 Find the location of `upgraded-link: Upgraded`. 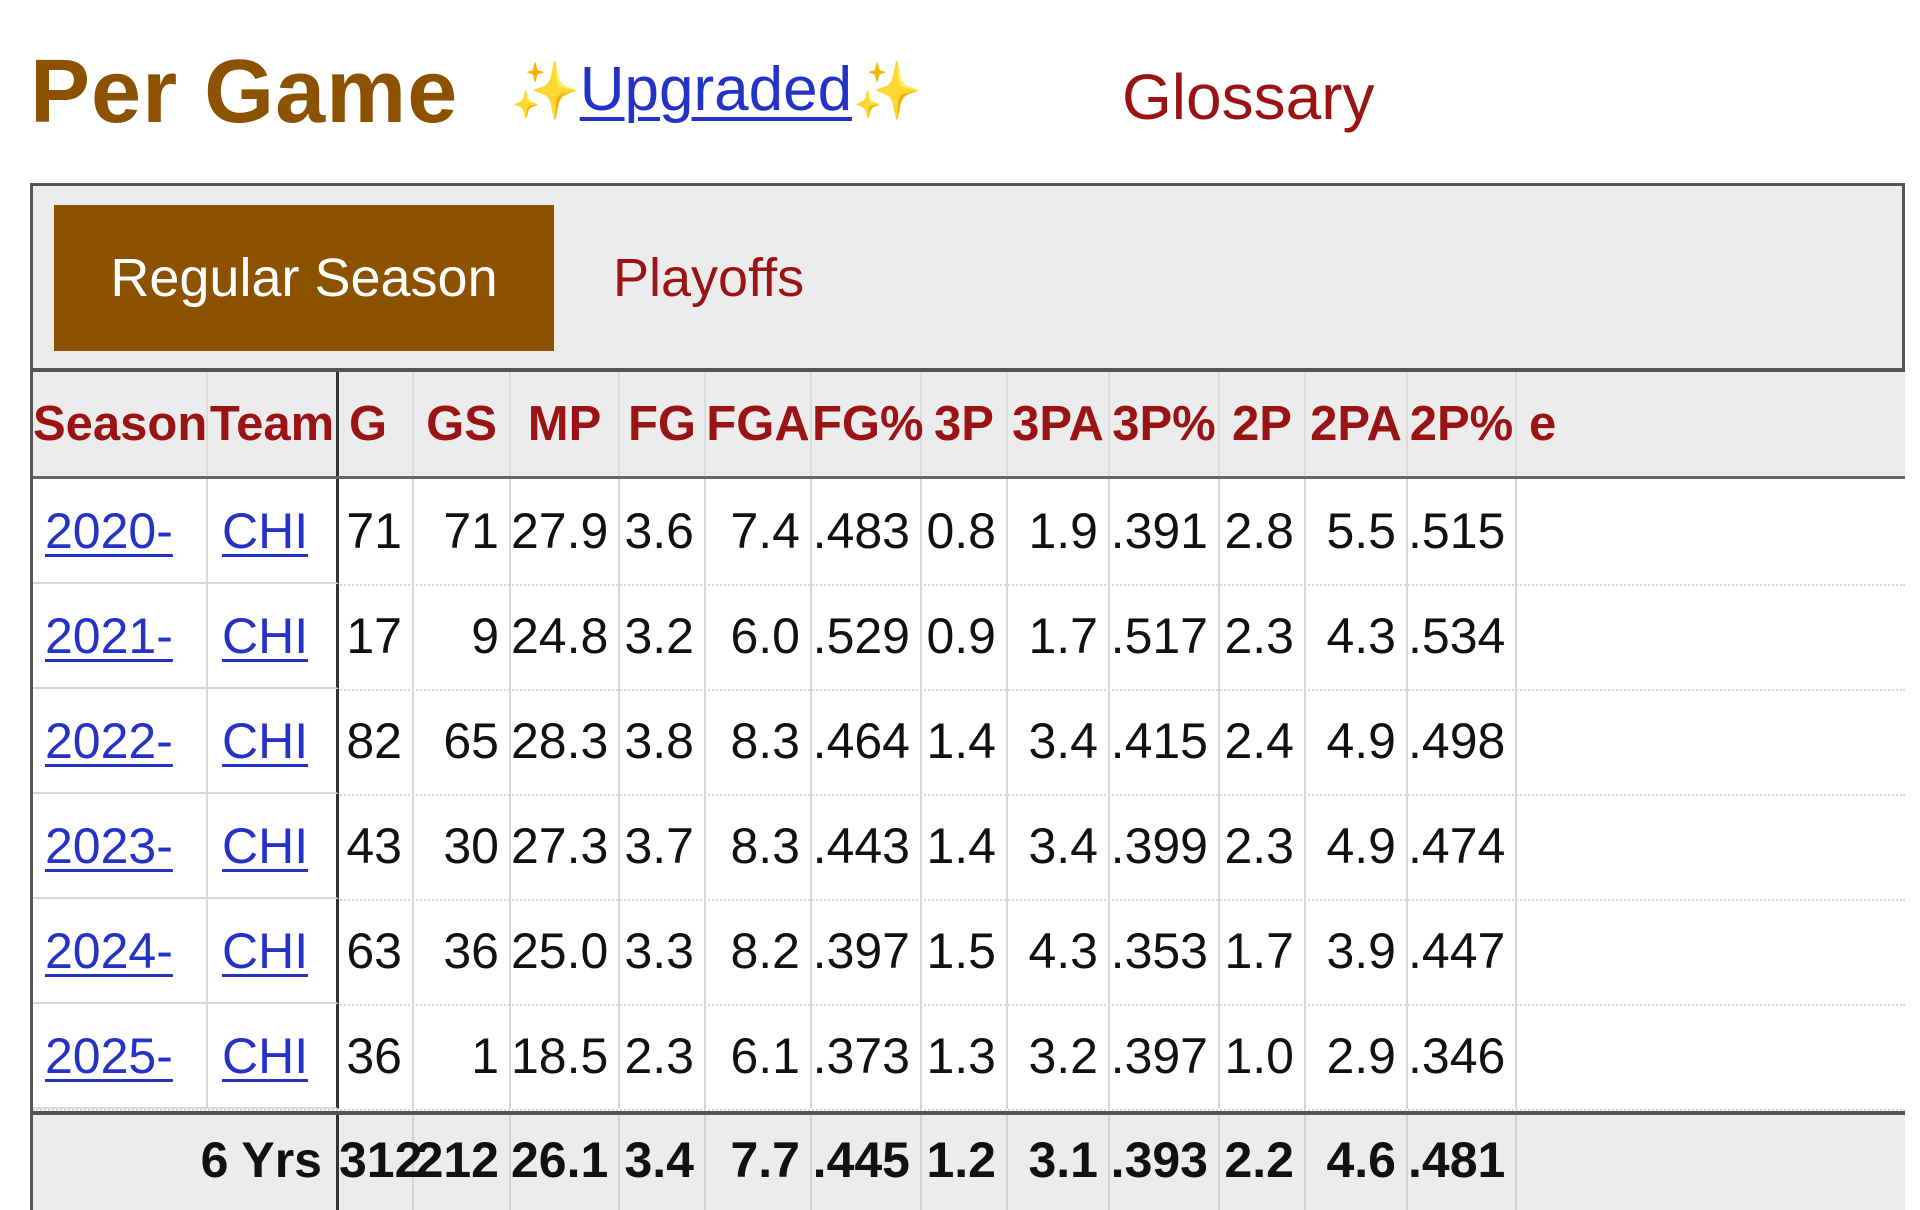

upgraded-link: Upgraded is located at coordinates (716, 89).